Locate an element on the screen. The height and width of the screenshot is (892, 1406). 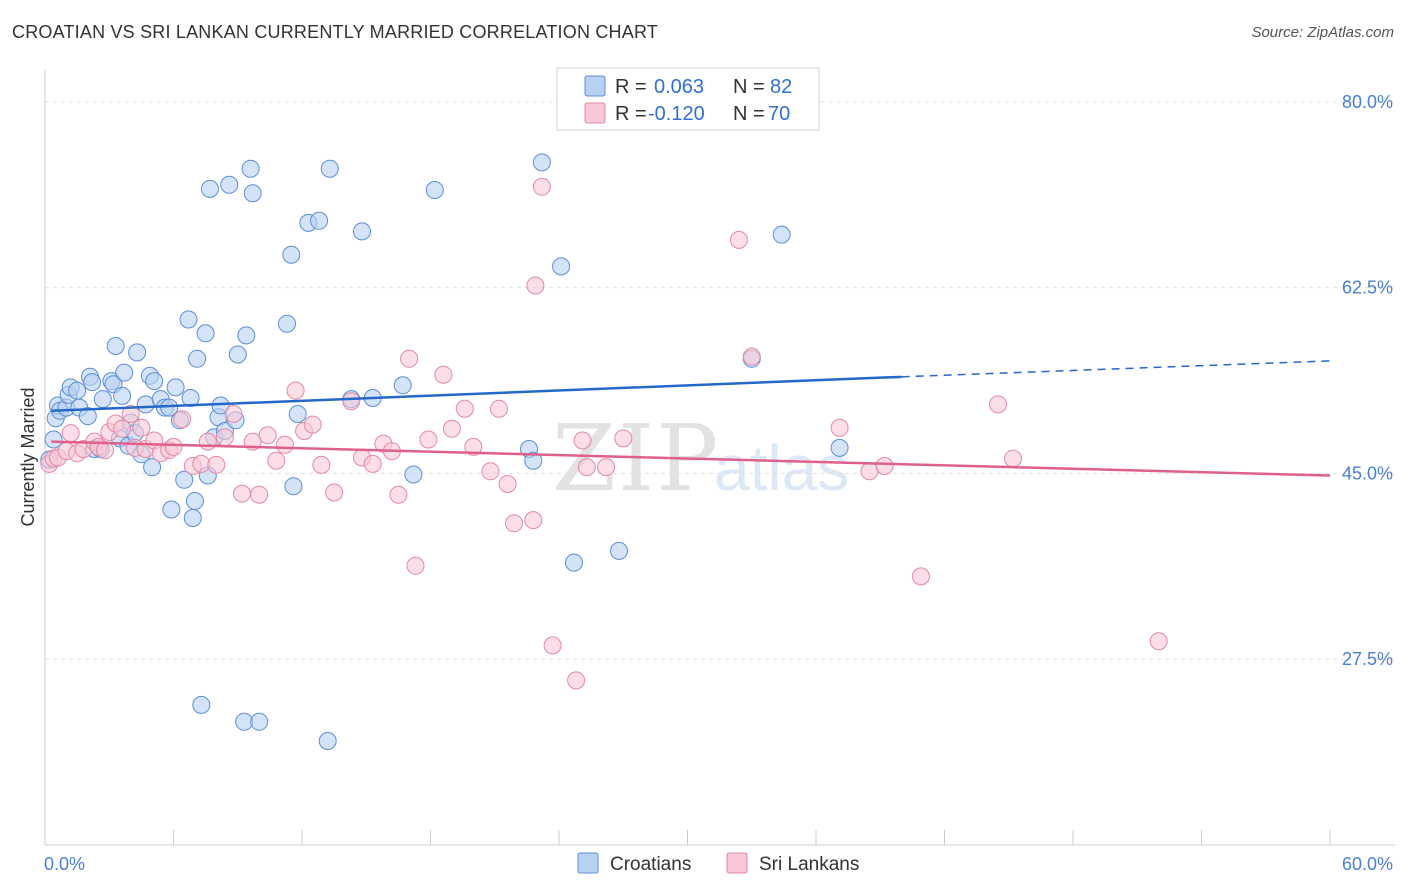
y-tick-label-2: 45.0% is located at coordinates (1367, 473).